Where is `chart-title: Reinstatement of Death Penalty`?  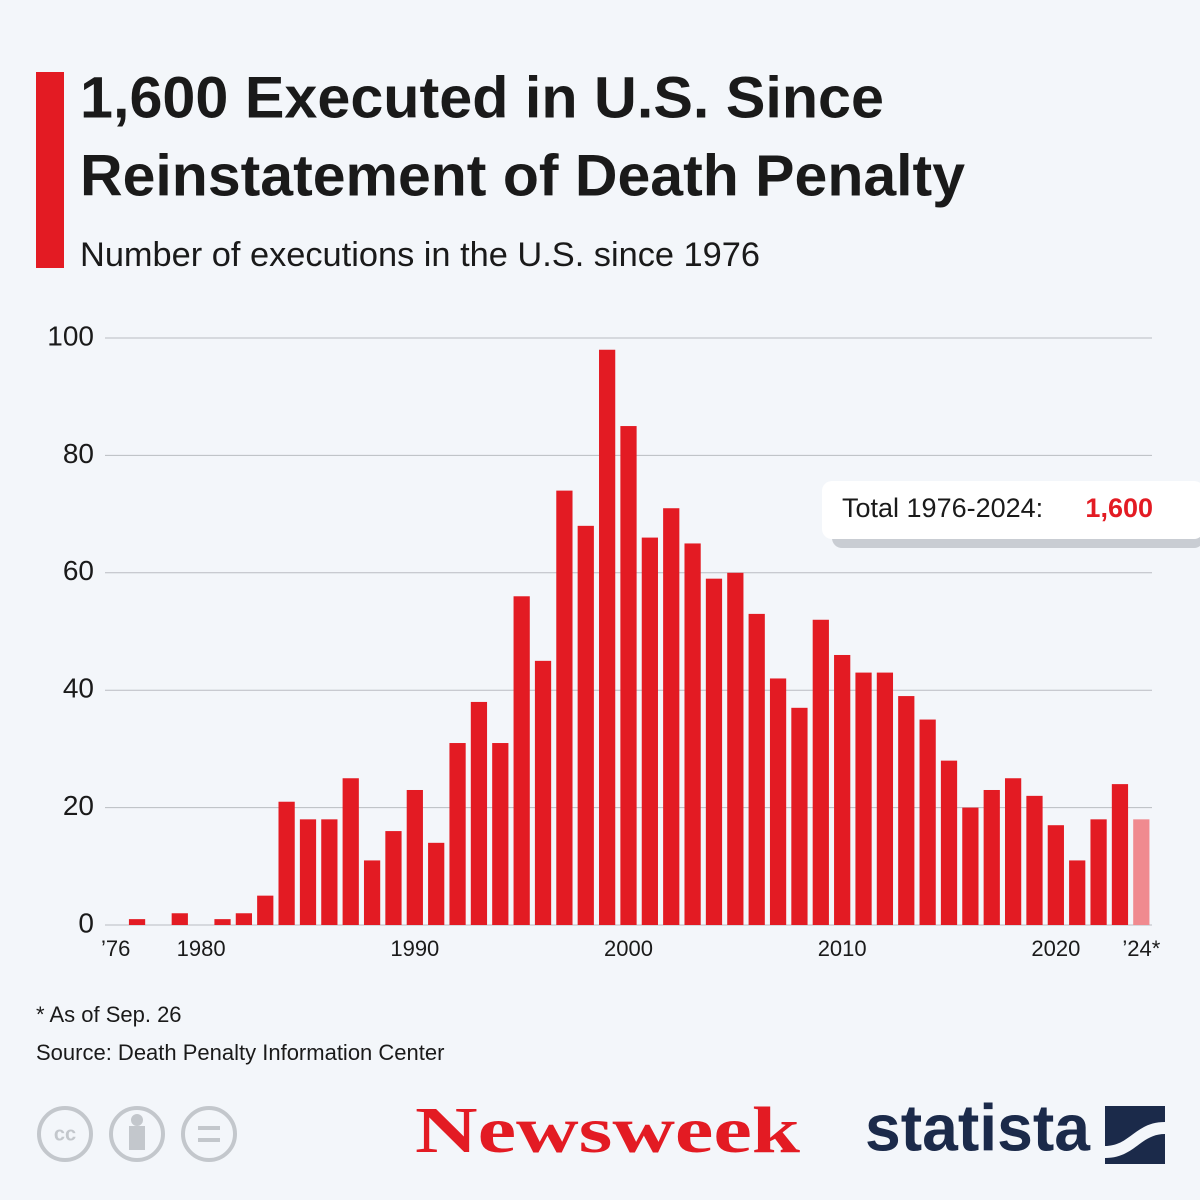 chart-title: Reinstatement of Death Penalty is located at coordinates (522, 175).